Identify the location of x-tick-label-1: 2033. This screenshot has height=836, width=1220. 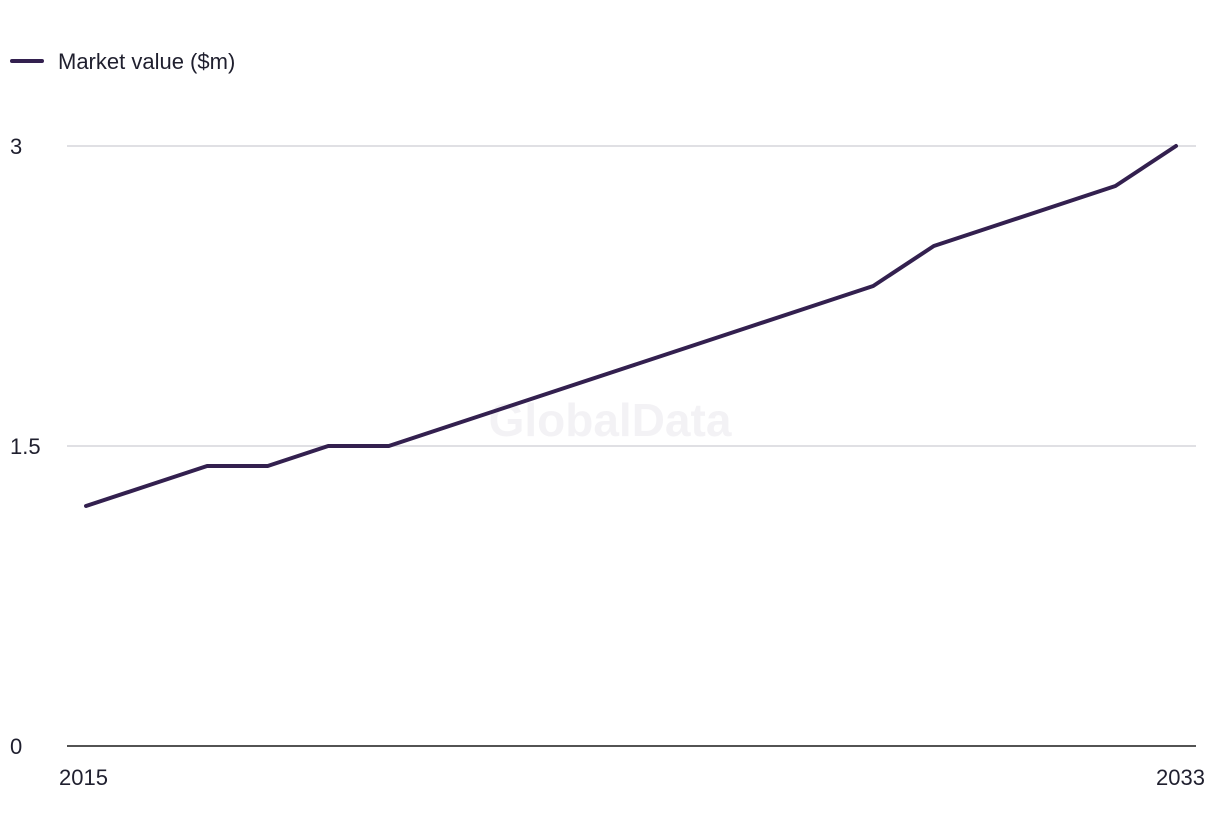
(1180, 777).